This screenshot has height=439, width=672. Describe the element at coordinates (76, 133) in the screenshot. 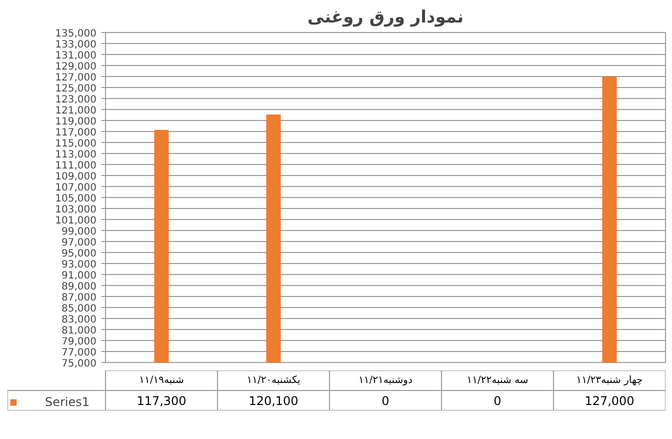

I see `y-tick-label: 117,000` at that location.